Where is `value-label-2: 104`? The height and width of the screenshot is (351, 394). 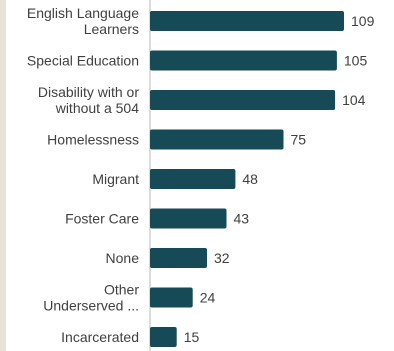
value-label-2: 104 is located at coordinates (354, 100).